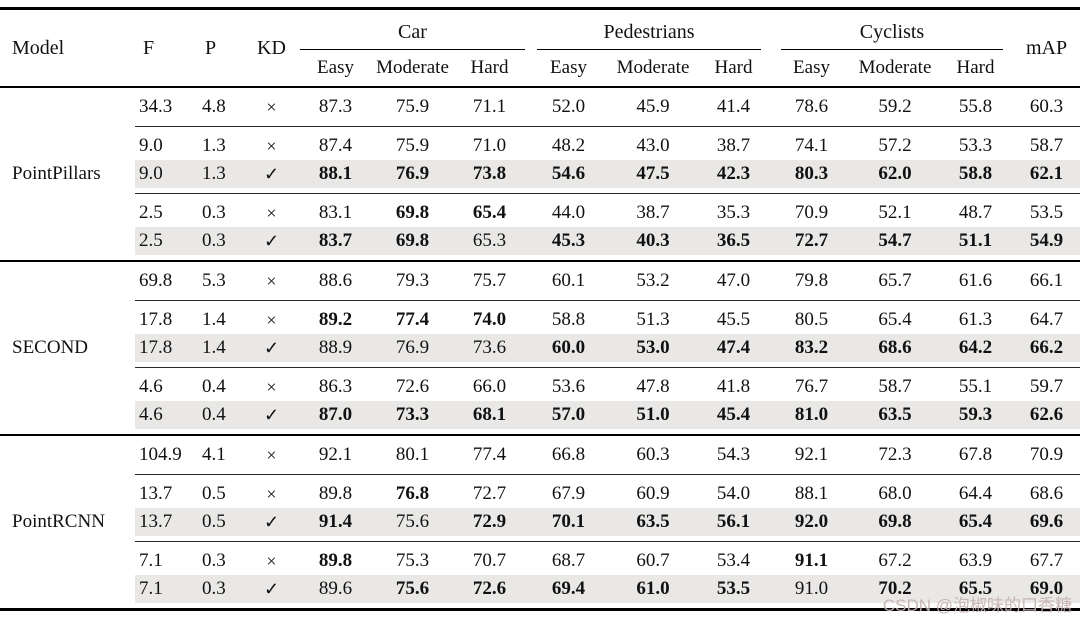  I want to click on cell-metric: 70.9, so click(1046, 454).